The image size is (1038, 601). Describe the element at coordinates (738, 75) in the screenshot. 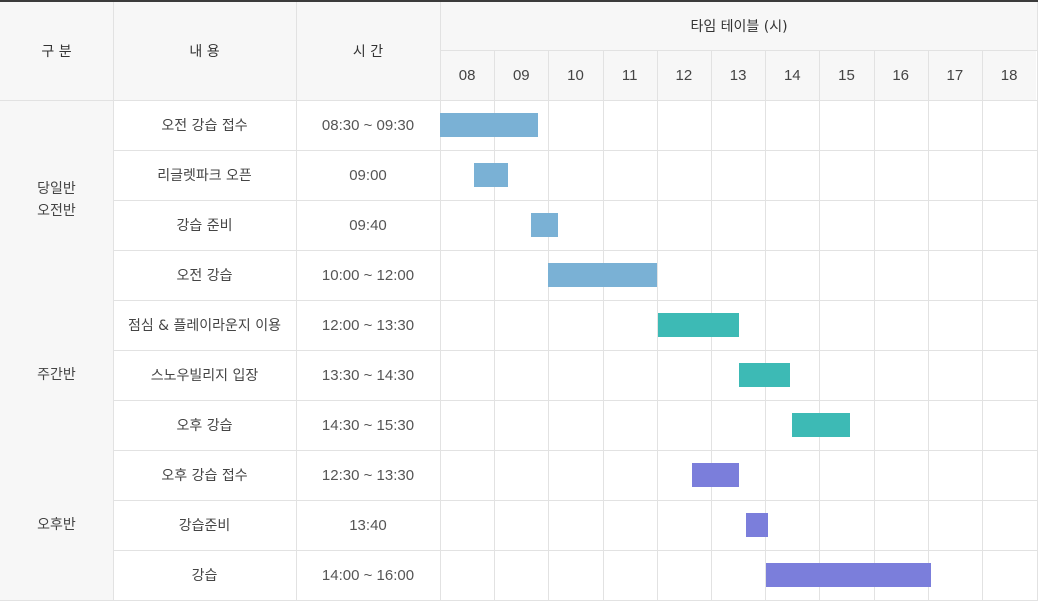

I see `hour-header-cell: 13` at that location.